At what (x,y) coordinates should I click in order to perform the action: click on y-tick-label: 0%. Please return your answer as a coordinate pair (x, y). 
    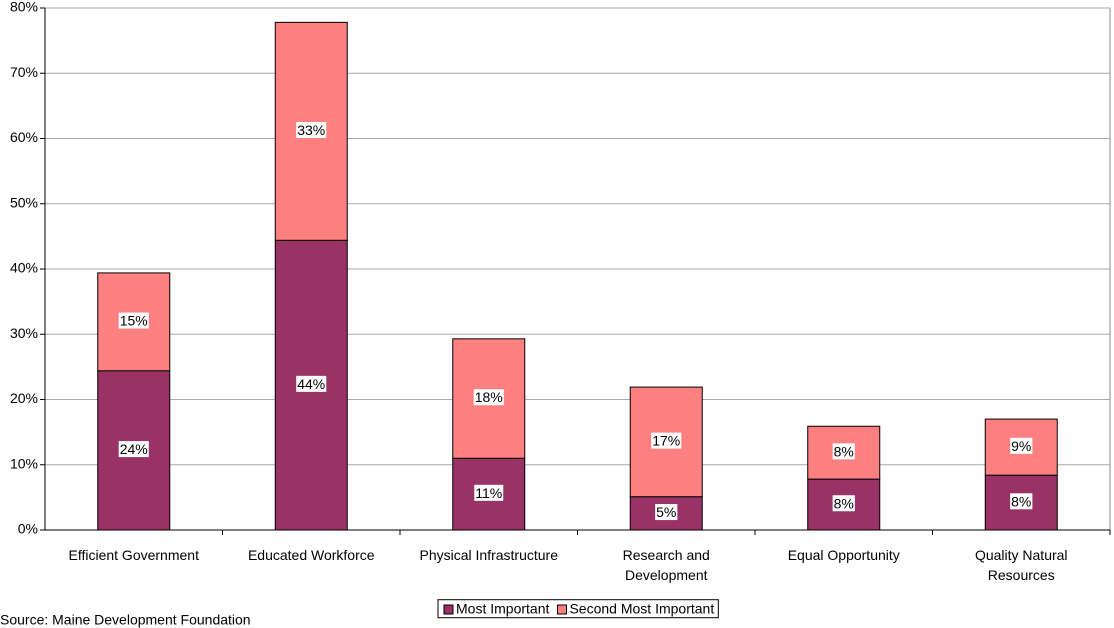
    Looking at the image, I should click on (28, 529).